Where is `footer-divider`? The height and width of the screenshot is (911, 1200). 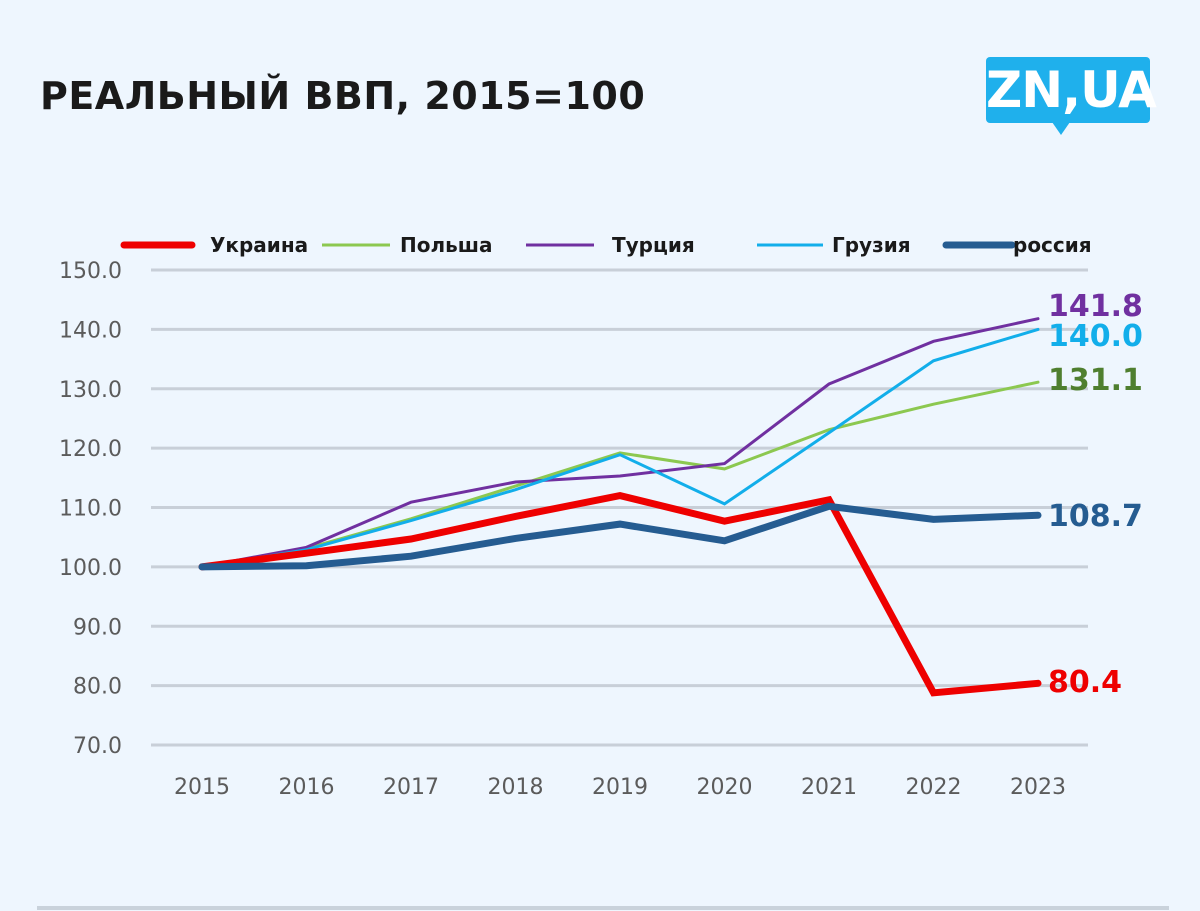 footer-divider is located at coordinates (603, 908).